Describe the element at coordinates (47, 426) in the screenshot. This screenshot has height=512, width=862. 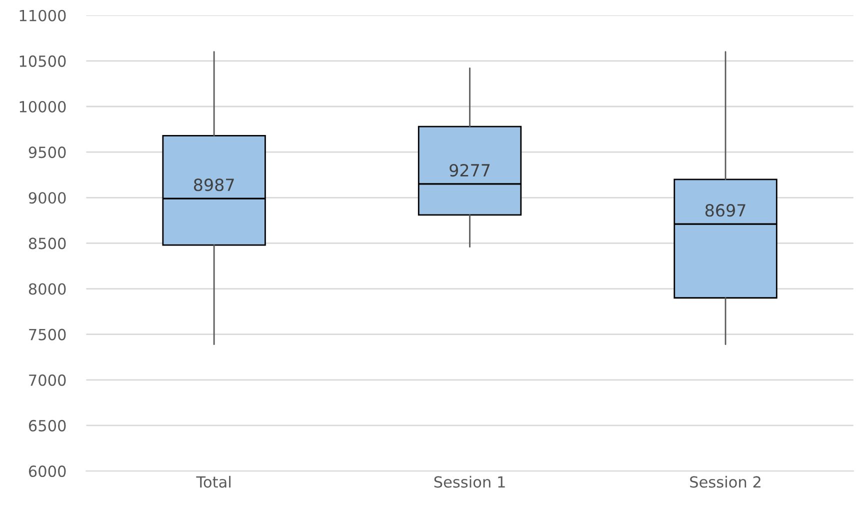
I see `y-tick-label: 6500` at that location.